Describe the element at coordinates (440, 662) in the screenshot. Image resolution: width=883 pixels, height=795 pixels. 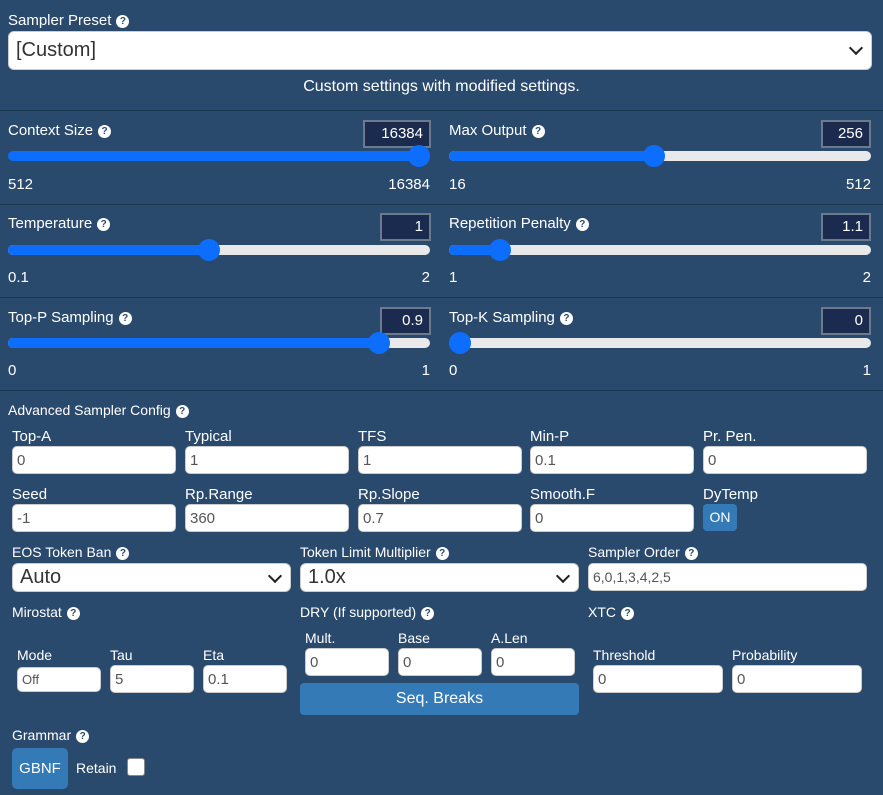
I see `dry-base-input: 0` at that location.